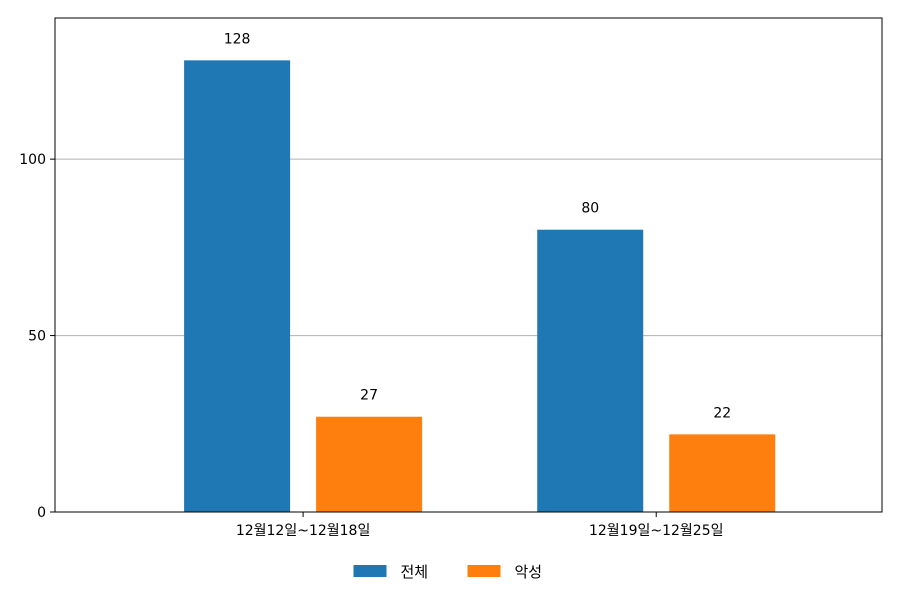 Image resolution: width=900 pixels, height=600 pixels. Describe the element at coordinates (41, 513) in the screenshot. I see `y-tick-label: 0` at that location.